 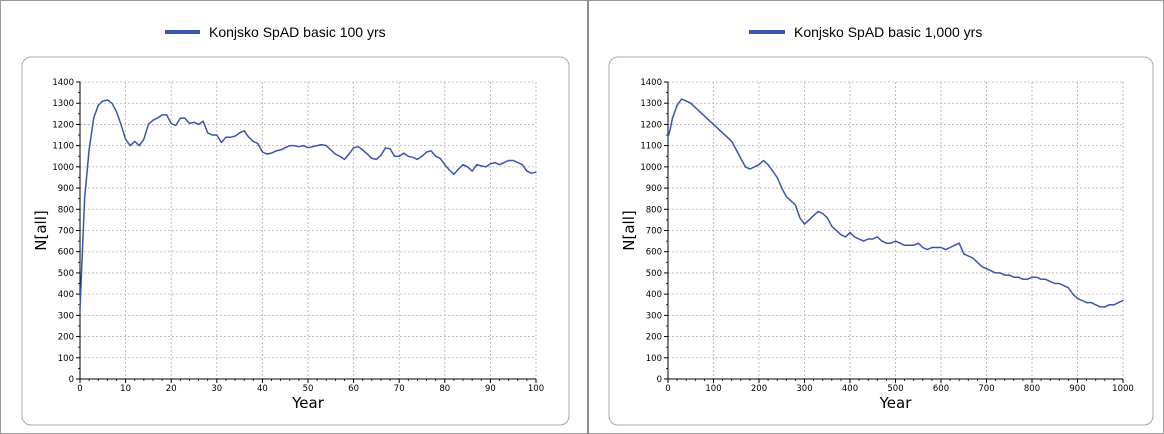 I want to click on x-tick-label: 70, so click(x=399, y=389).